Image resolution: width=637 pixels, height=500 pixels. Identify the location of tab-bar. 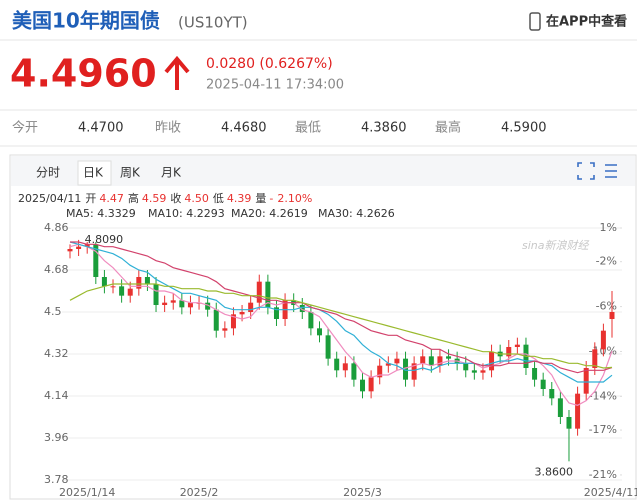
(323, 171).